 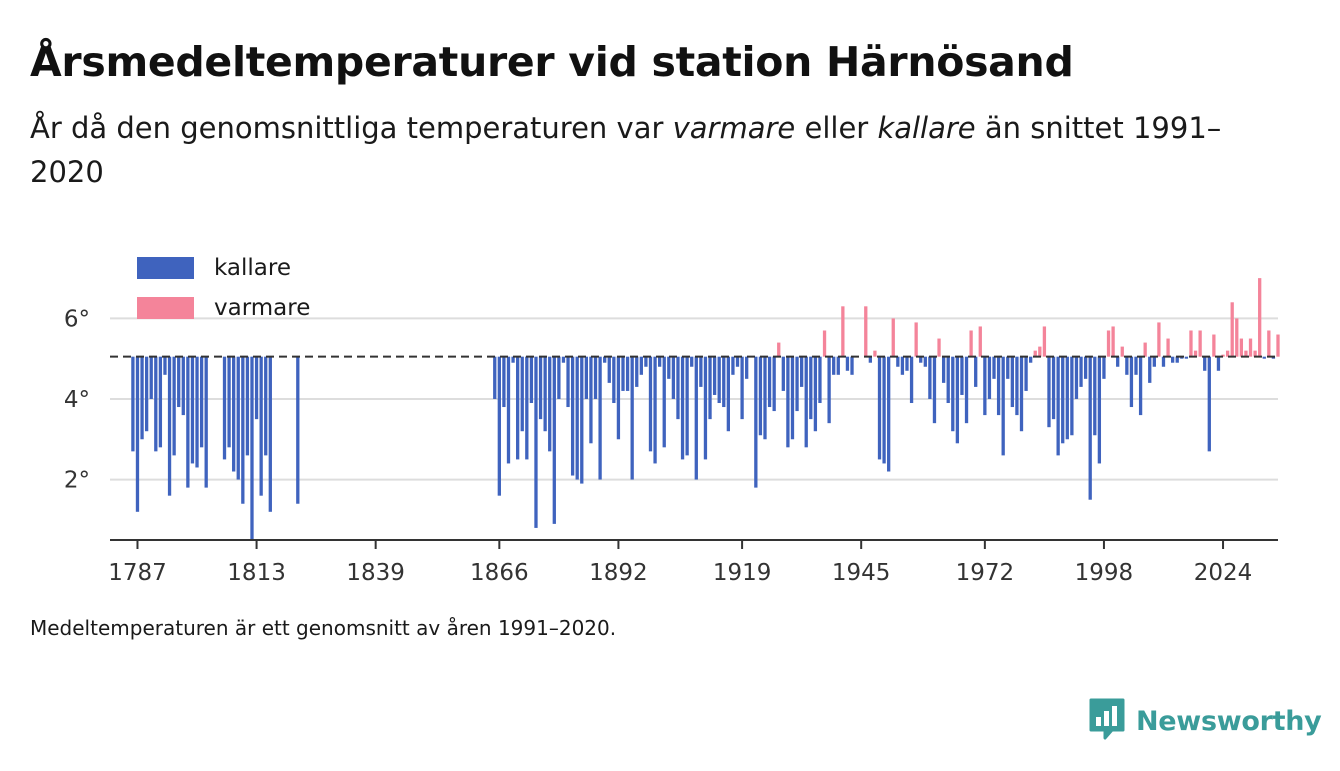 I want to click on x-tick-label: 1972, so click(x=985, y=573).